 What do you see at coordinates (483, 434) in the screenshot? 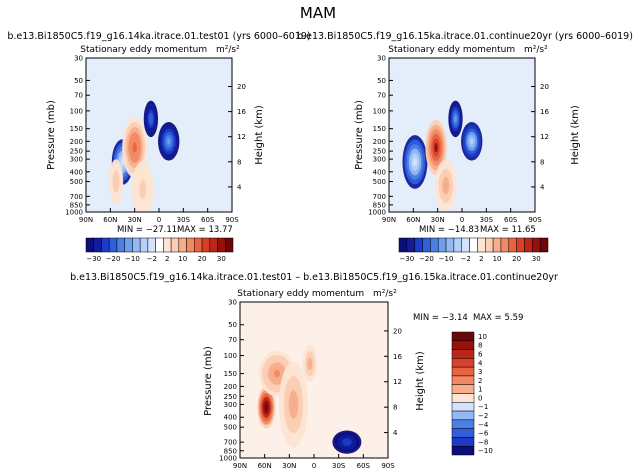
I see `colorbar-tick-label: −6` at bounding box center [483, 434].